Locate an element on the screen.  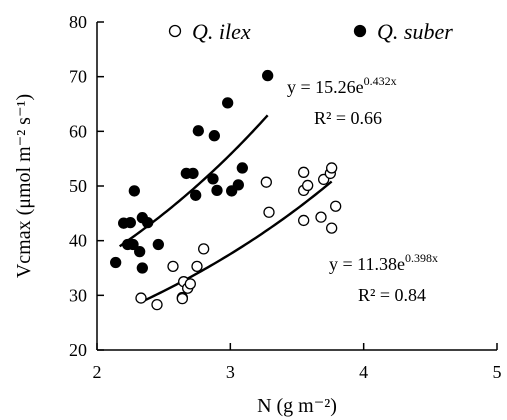
fit-equation-series-1: y = 11.38e0.398x is located at coordinates (383, 262).